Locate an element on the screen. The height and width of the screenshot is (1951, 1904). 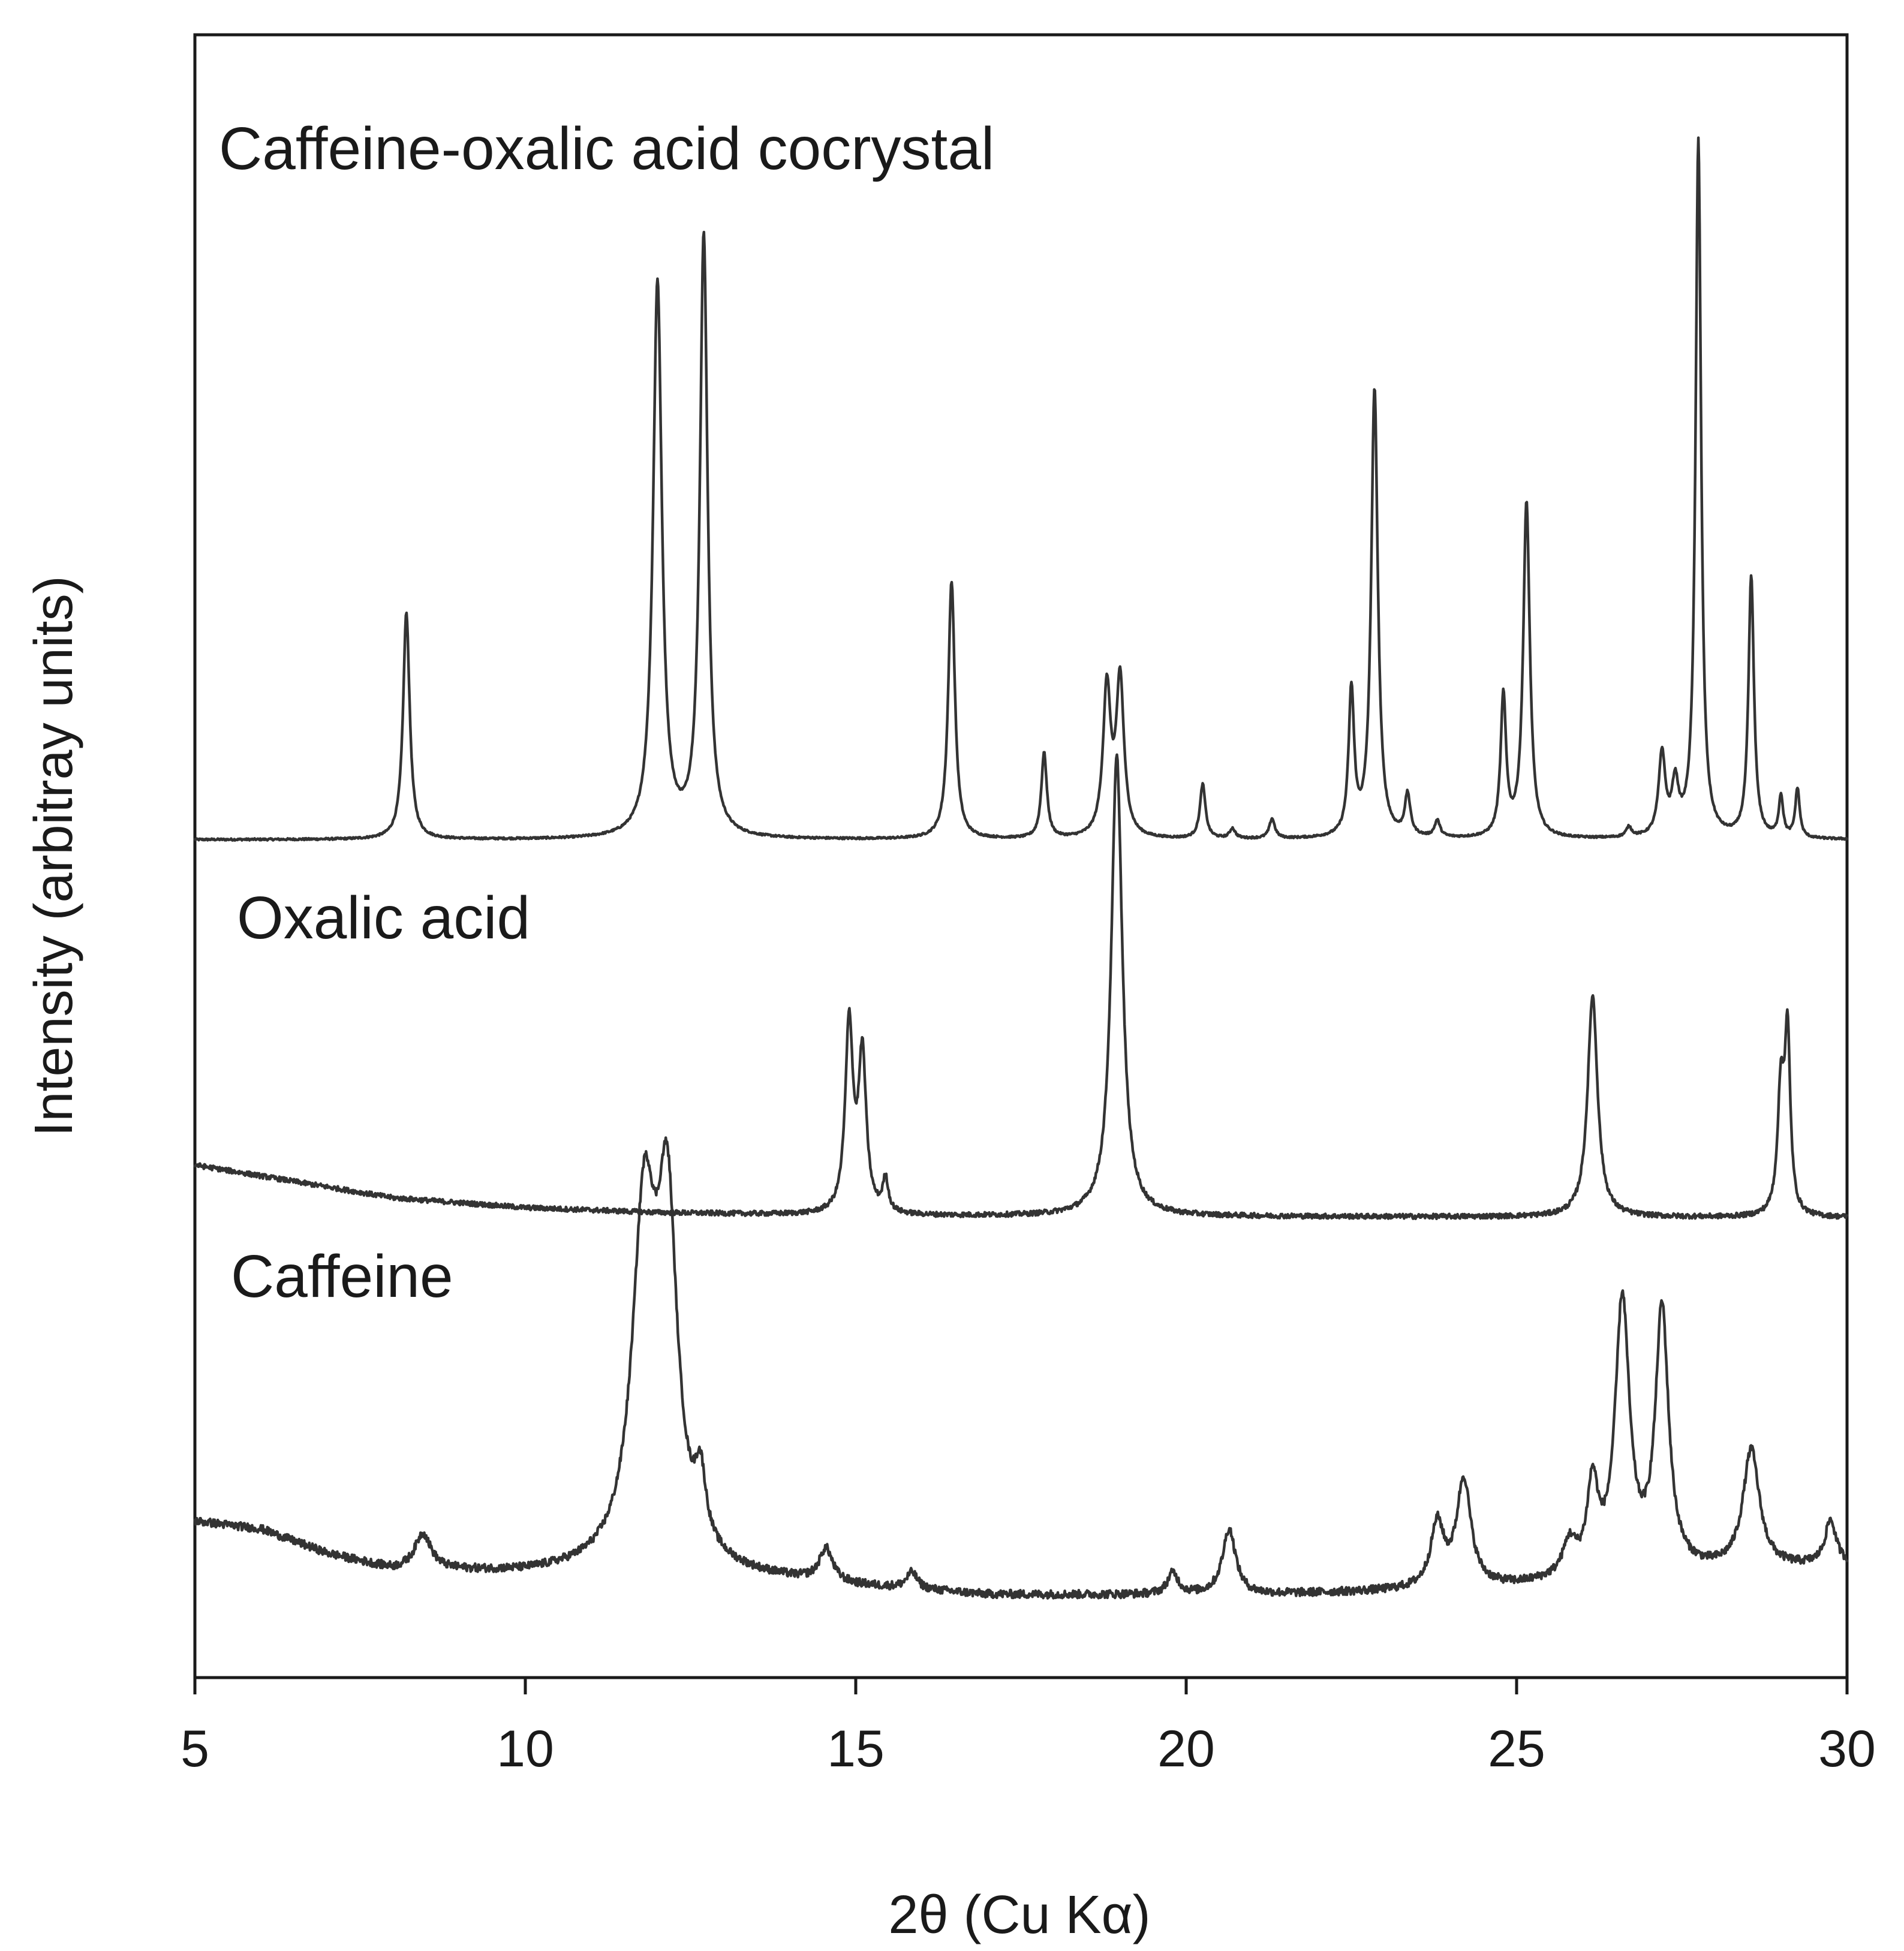
x-tick-label: 30 is located at coordinates (1847, 1749).